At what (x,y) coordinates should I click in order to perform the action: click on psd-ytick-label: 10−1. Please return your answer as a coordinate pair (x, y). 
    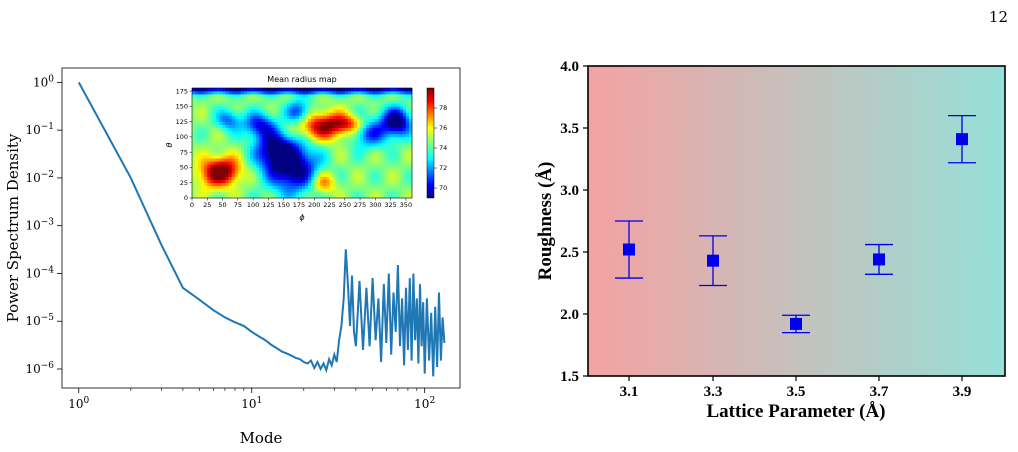
    Looking at the image, I should click on (39, 129).